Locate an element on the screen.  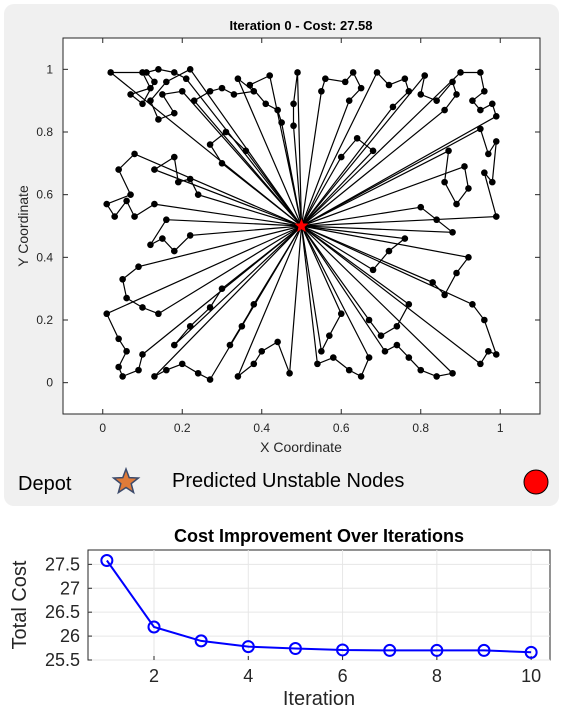
cost-xtick-label: 8 is located at coordinates (437, 676).